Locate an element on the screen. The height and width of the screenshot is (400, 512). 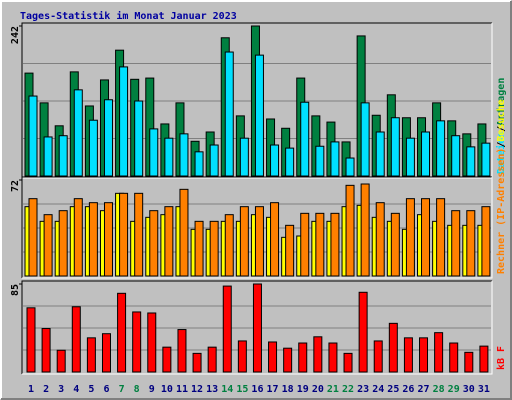
x-tick-label: 4 is located at coordinates (76, 389).